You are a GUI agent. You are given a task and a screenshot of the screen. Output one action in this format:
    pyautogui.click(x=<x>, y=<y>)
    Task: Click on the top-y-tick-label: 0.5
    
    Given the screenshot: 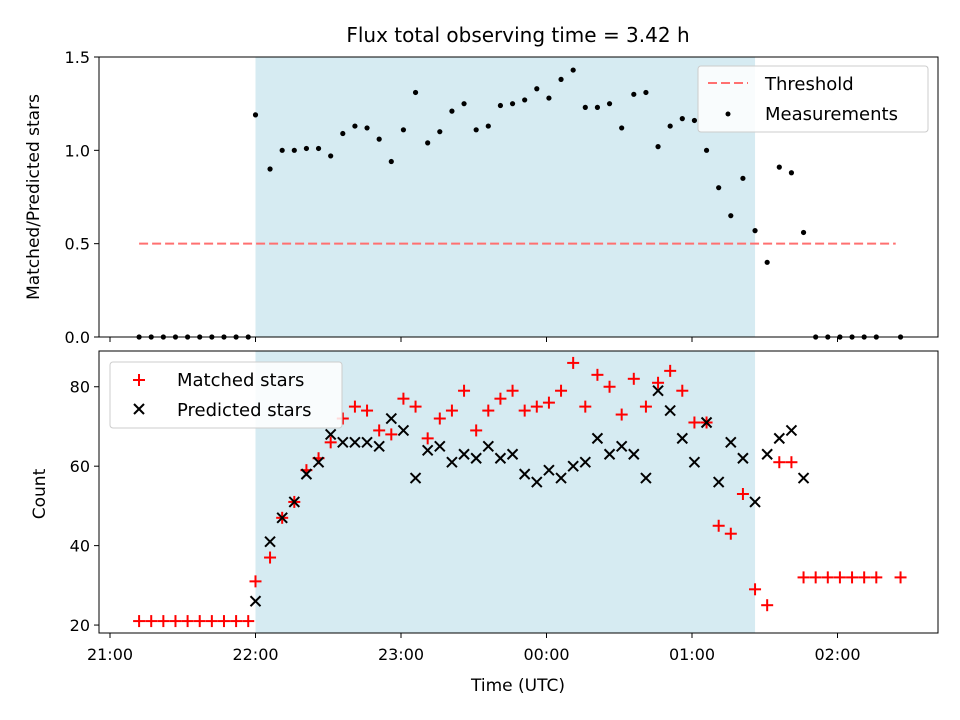 What is the action you would take?
    pyautogui.click(x=77, y=244)
    